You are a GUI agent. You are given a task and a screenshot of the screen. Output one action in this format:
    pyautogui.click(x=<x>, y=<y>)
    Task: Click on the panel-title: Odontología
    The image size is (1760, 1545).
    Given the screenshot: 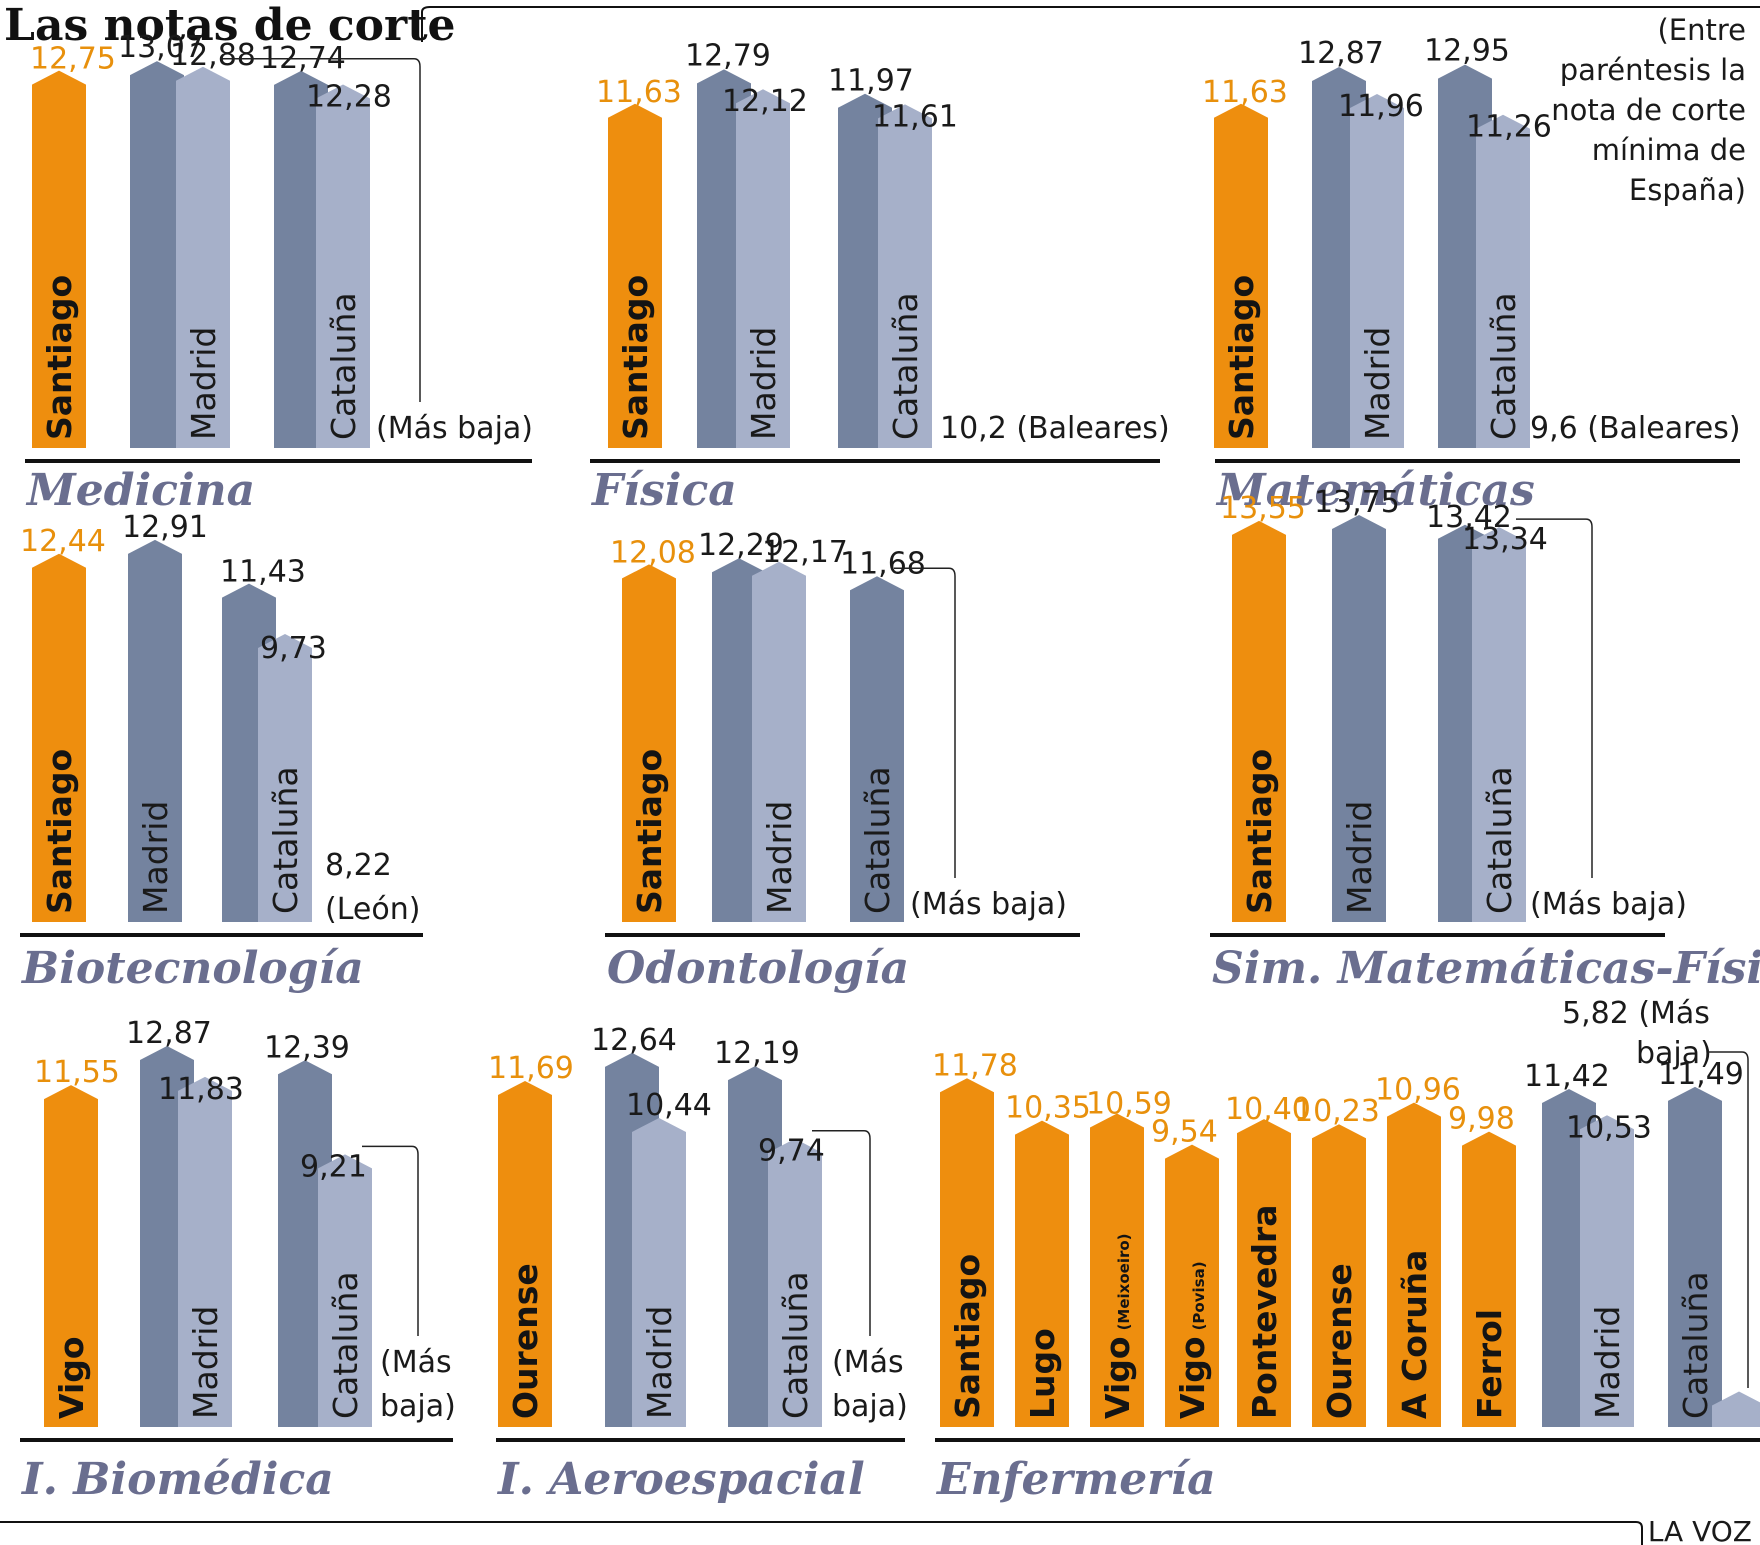 What is the action you would take?
    pyautogui.click(x=758, y=968)
    